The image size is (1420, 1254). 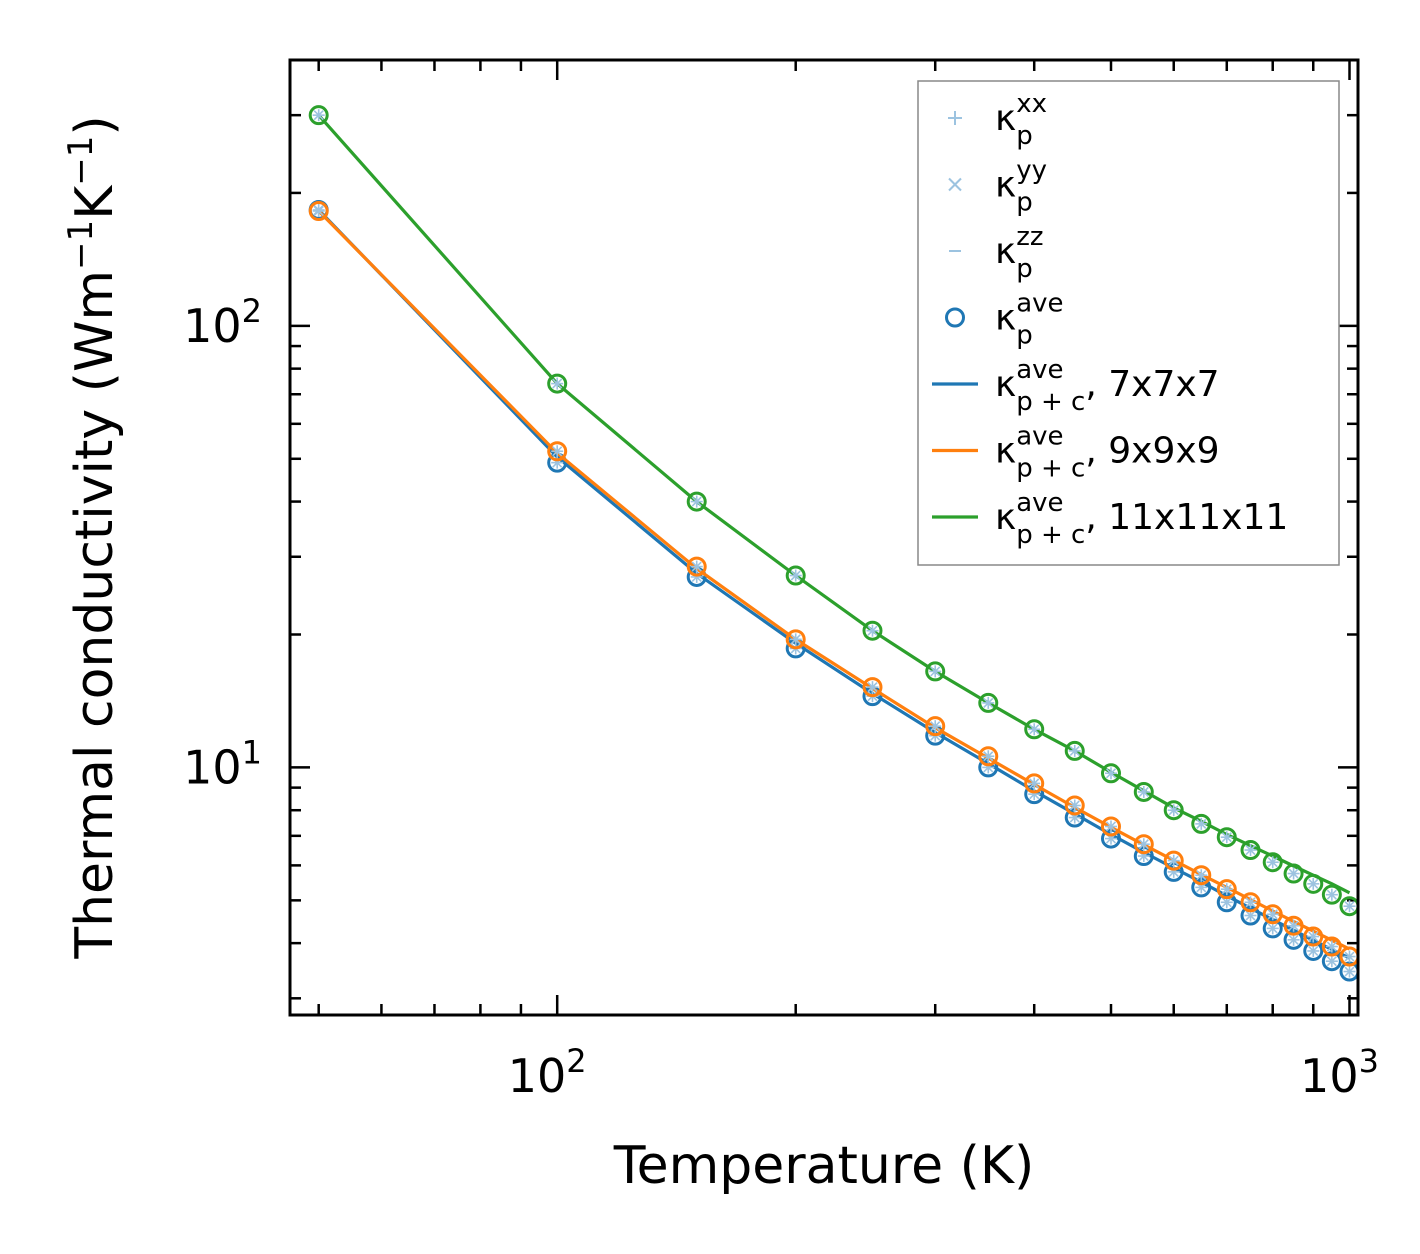 What do you see at coordinates (955, 184) in the screenshot?
I see `legend-symbol-b` at bounding box center [955, 184].